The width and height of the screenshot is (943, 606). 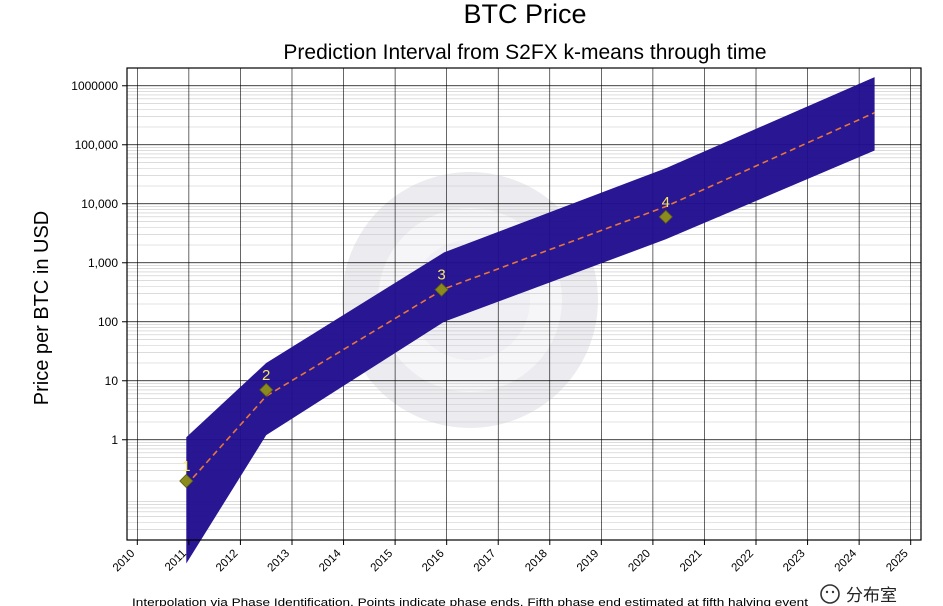 What do you see at coordinates (266, 375) in the screenshot?
I see `phase-label: 2` at bounding box center [266, 375].